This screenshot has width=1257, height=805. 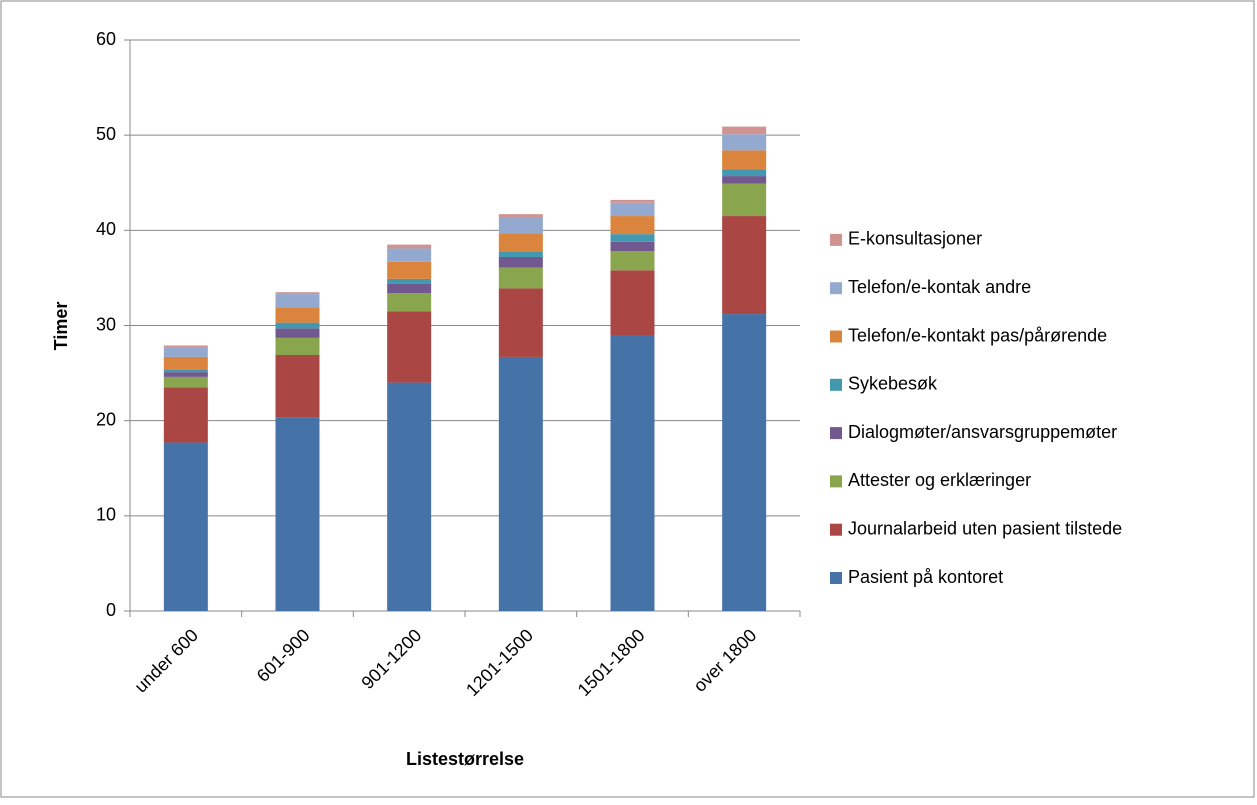 What do you see at coordinates (106, 134) in the screenshot?
I see `y-tick-label: 50` at bounding box center [106, 134].